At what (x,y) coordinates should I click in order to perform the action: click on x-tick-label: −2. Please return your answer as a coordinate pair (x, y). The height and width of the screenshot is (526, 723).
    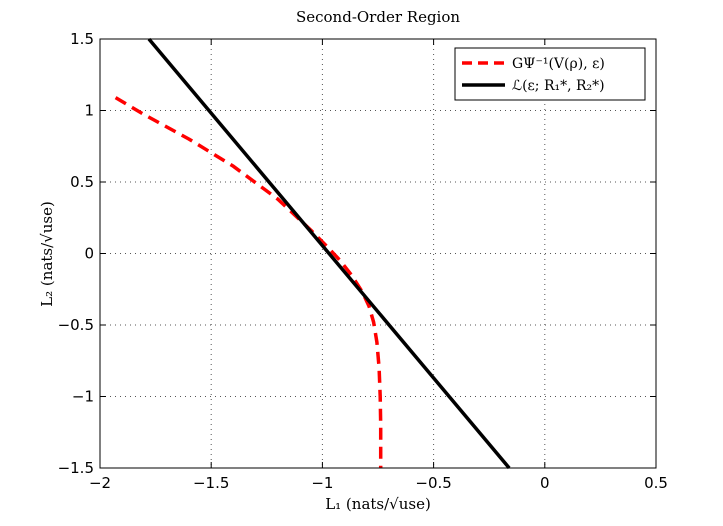
    Looking at the image, I should click on (100, 483).